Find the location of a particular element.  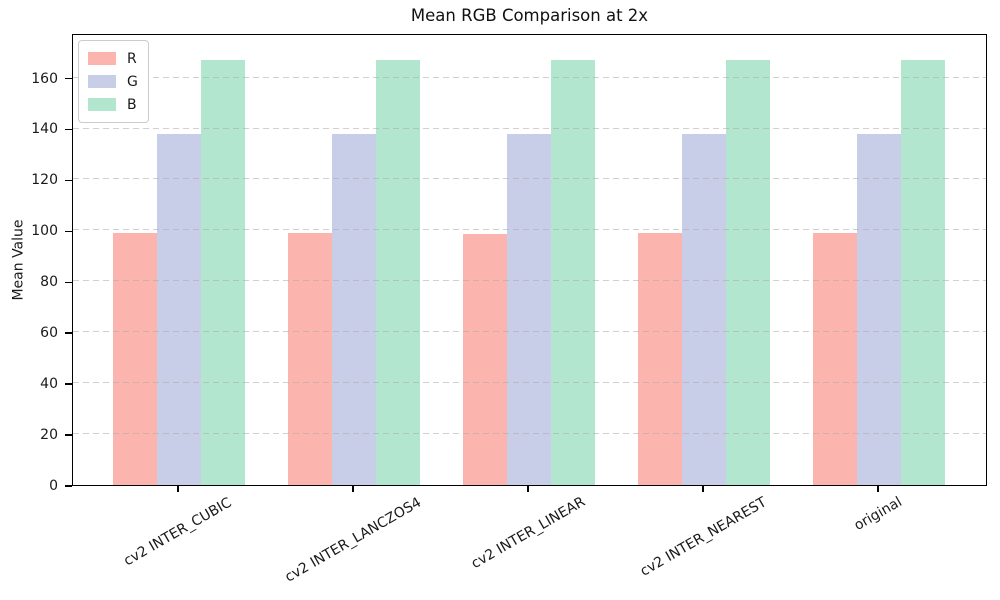

bar-G-original is located at coordinates (879, 309).